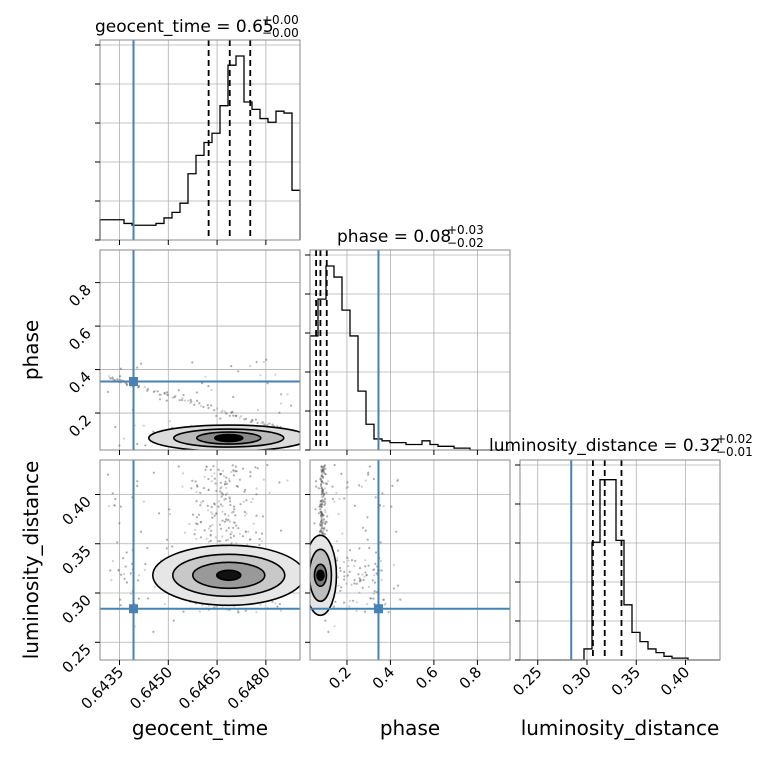  Describe the element at coordinates (243, 520) in the screenshot. I see `density-contours` at that location.